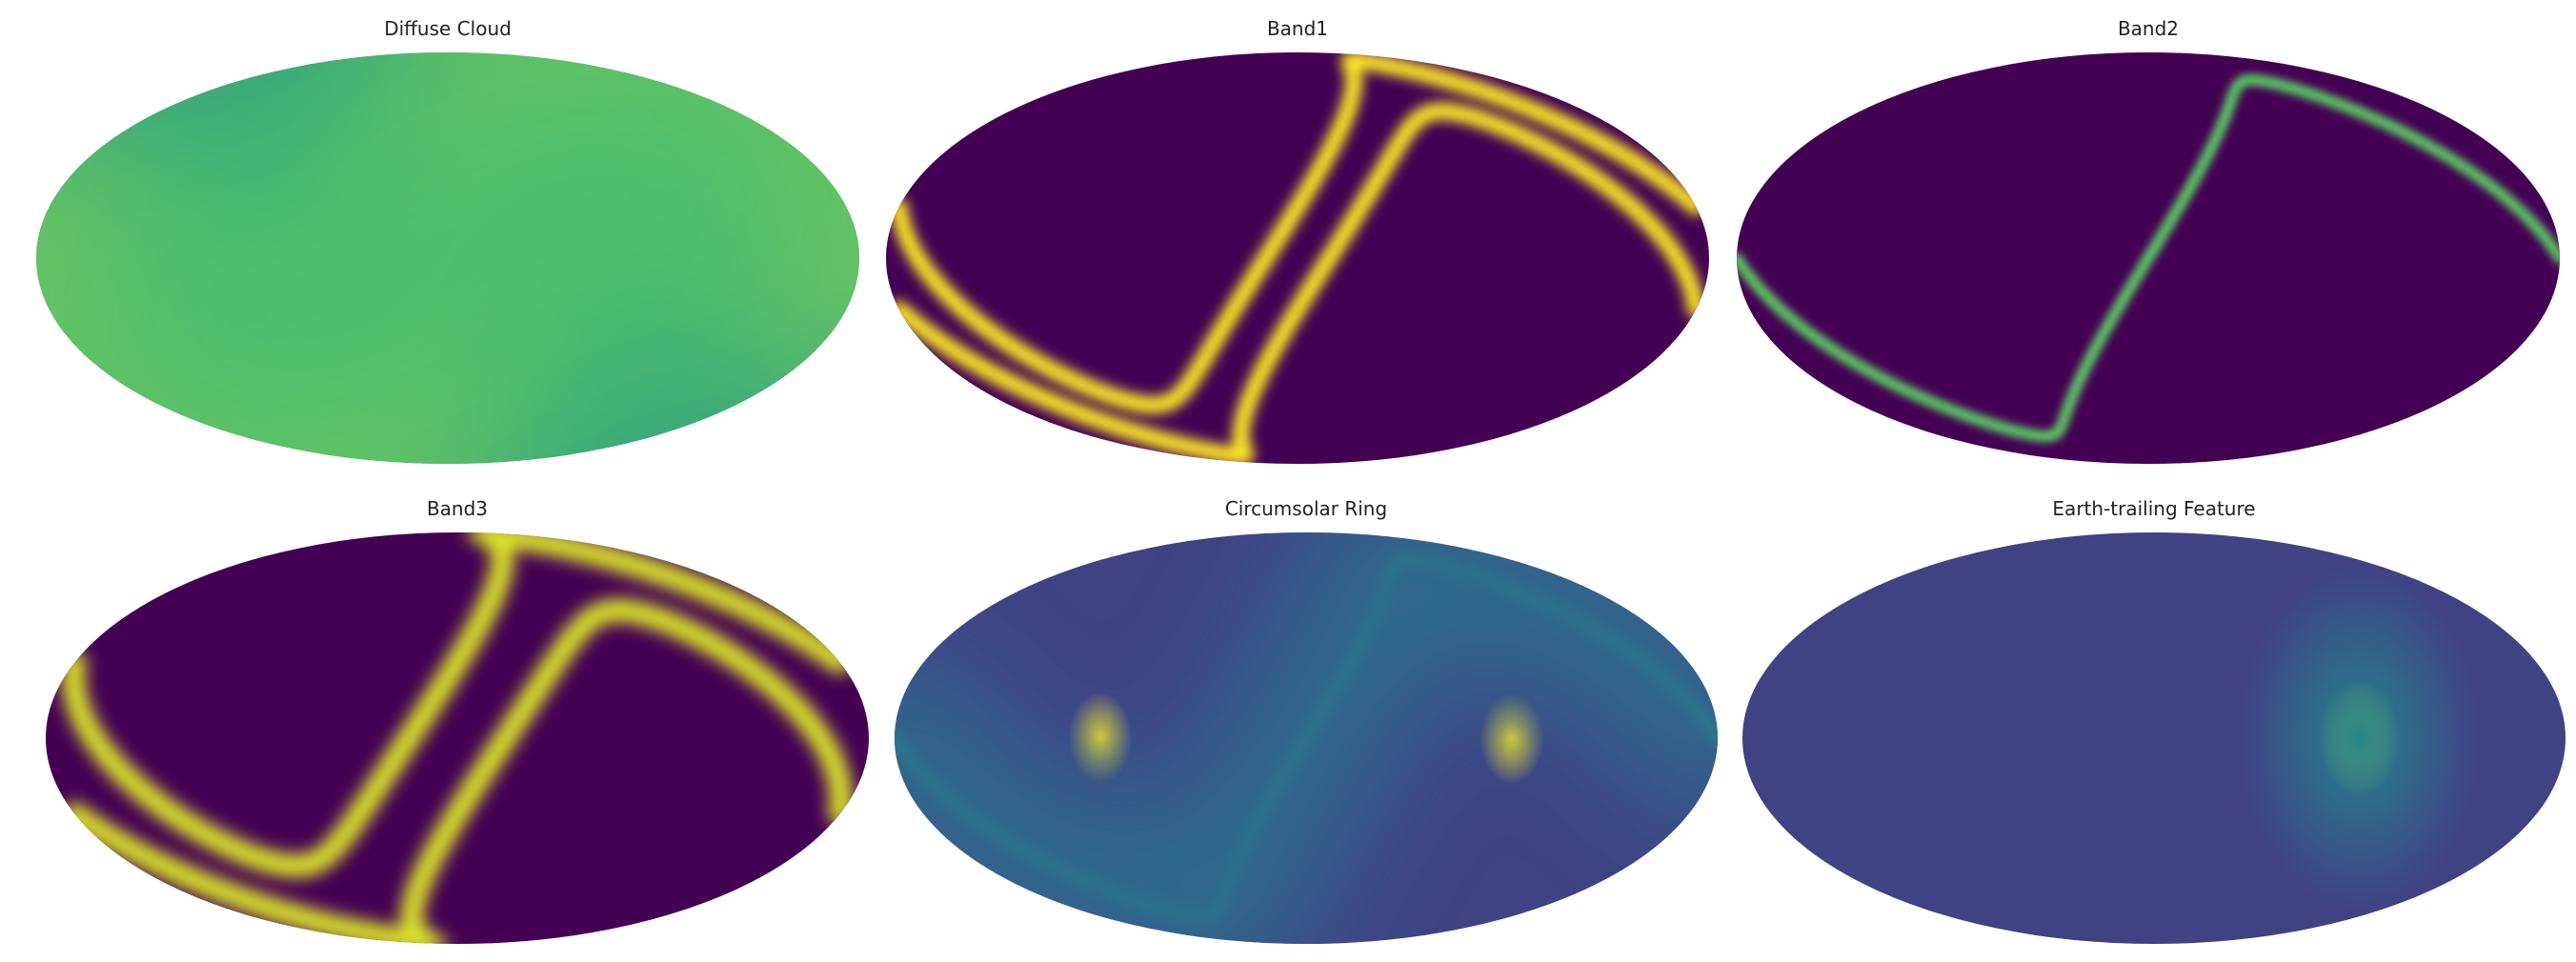 This screenshot has width=2576, height=962. I want to click on wide-halo, so click(447, 258).